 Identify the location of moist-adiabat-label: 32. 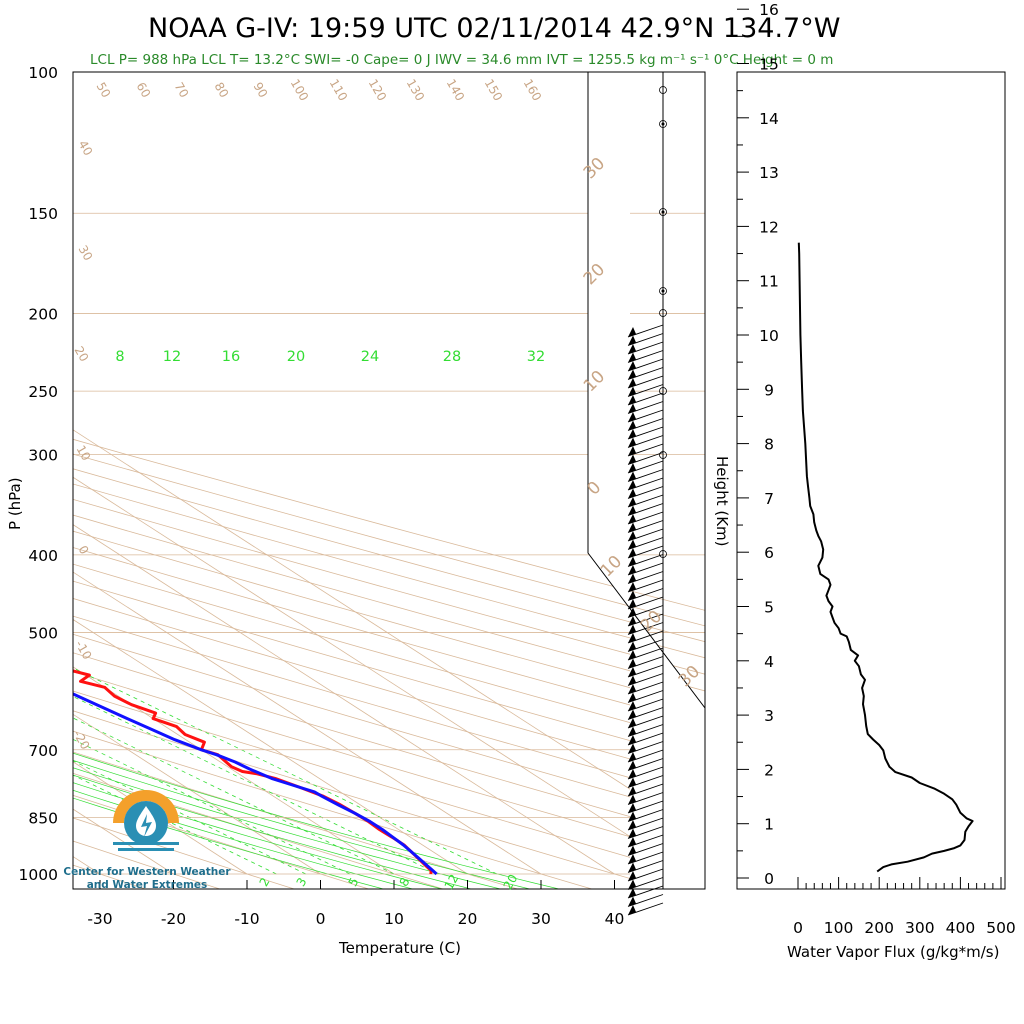
(536, 357).